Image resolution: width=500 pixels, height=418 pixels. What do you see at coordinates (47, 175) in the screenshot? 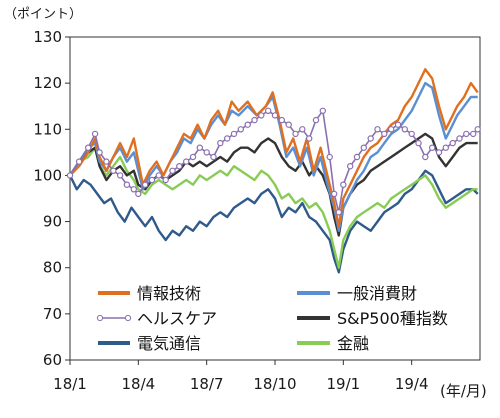
I see `y-tick-label: 100` at bounding box center [47, 175].